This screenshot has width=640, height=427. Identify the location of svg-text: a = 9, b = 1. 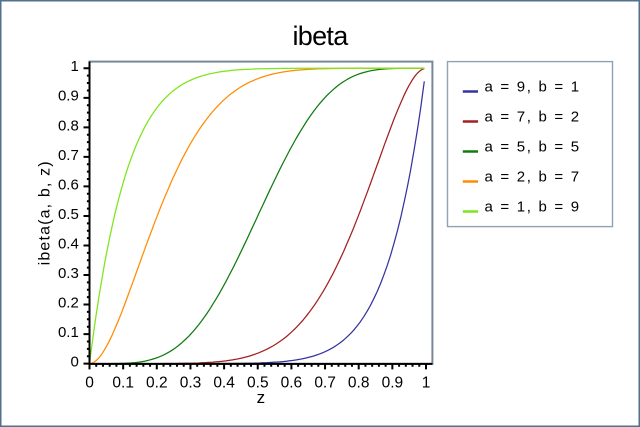
(533, 87).